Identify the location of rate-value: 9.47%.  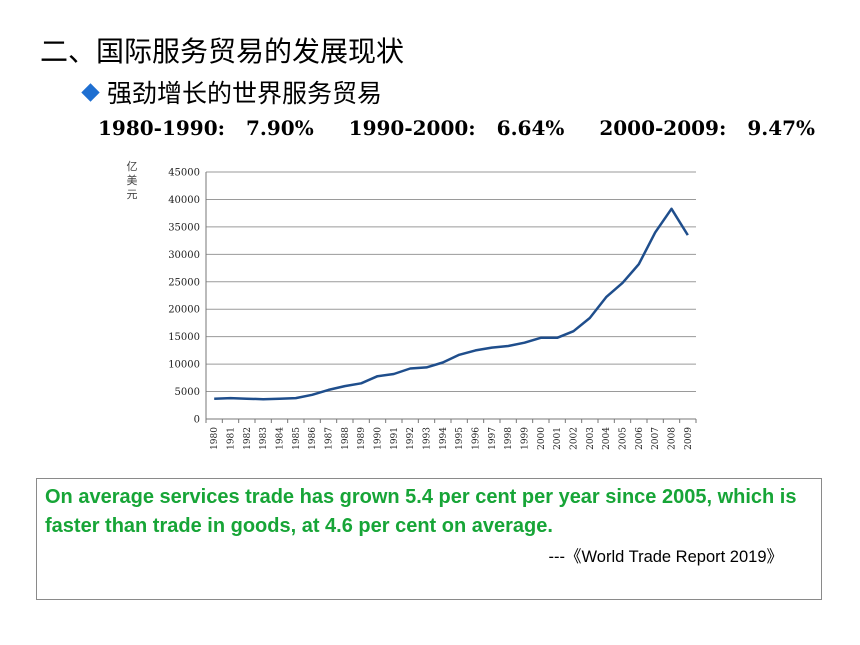
(781, 128).